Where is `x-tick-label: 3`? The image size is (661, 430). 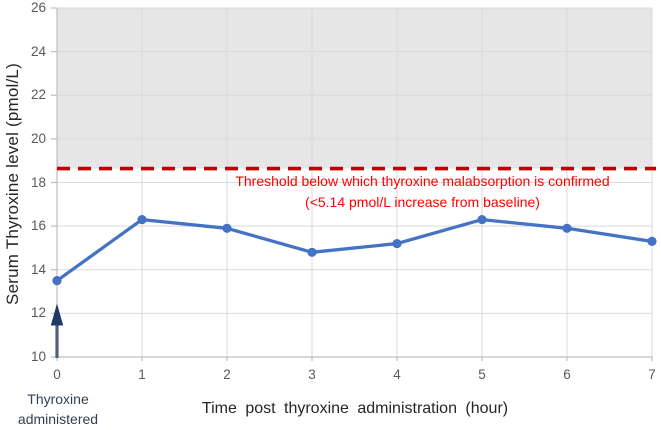 x-tick-label: 3 is located at coordinates (312, 374).